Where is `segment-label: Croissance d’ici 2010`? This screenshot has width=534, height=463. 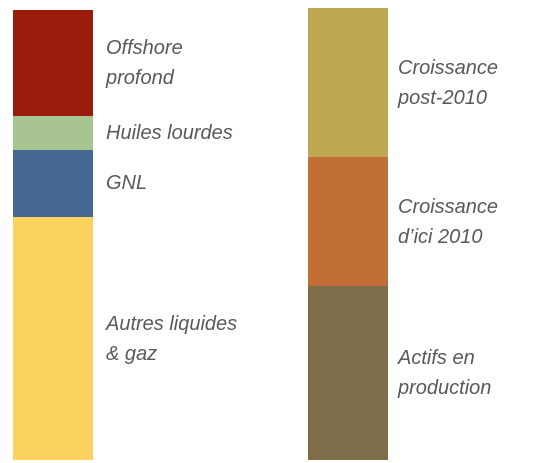
segment-label: Croissance d’ici 2010 is located at coordinates (448, 221).